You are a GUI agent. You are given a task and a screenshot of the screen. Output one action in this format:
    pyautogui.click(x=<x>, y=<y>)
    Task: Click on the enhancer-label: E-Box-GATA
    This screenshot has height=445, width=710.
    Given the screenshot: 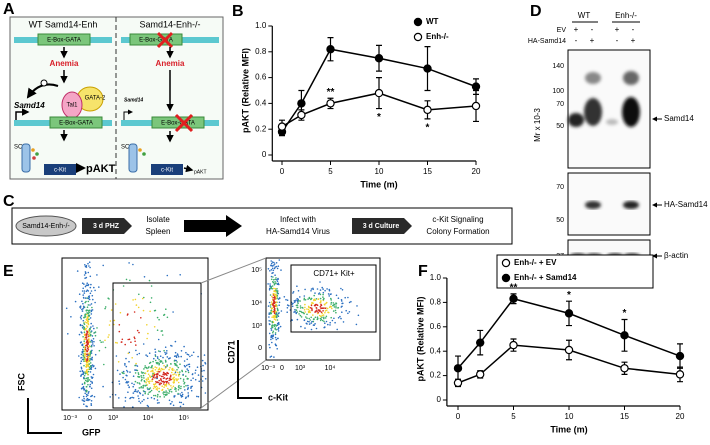 What is the action you would take?
    pyautogui.click(x=178, y=124)
    